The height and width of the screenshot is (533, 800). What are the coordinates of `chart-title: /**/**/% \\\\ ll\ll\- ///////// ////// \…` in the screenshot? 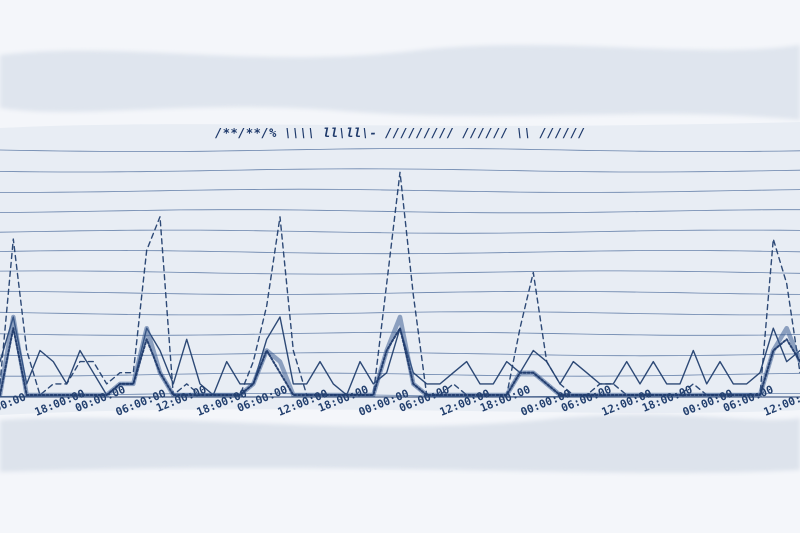 It's located at (400, 133).